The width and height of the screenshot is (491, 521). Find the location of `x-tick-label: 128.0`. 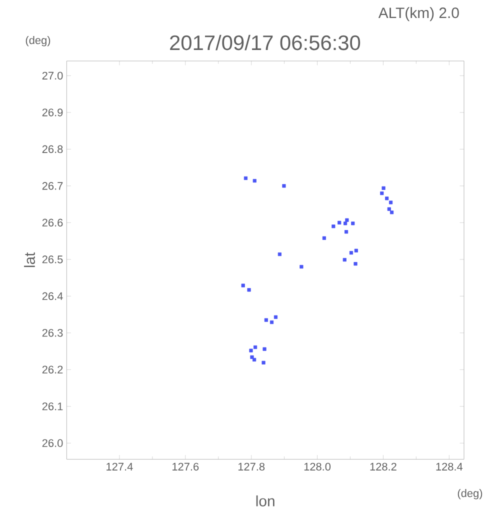

x-tick-label: 128.0 is located at coordinates (317, 466).